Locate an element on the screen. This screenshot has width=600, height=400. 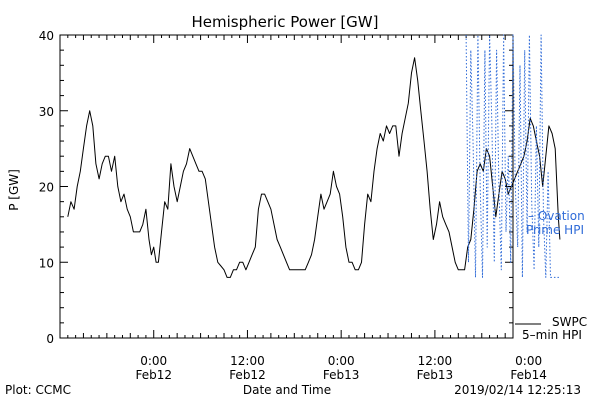
chart-title: Hemispheric Power [GW] is located at coordinates (285, 22).